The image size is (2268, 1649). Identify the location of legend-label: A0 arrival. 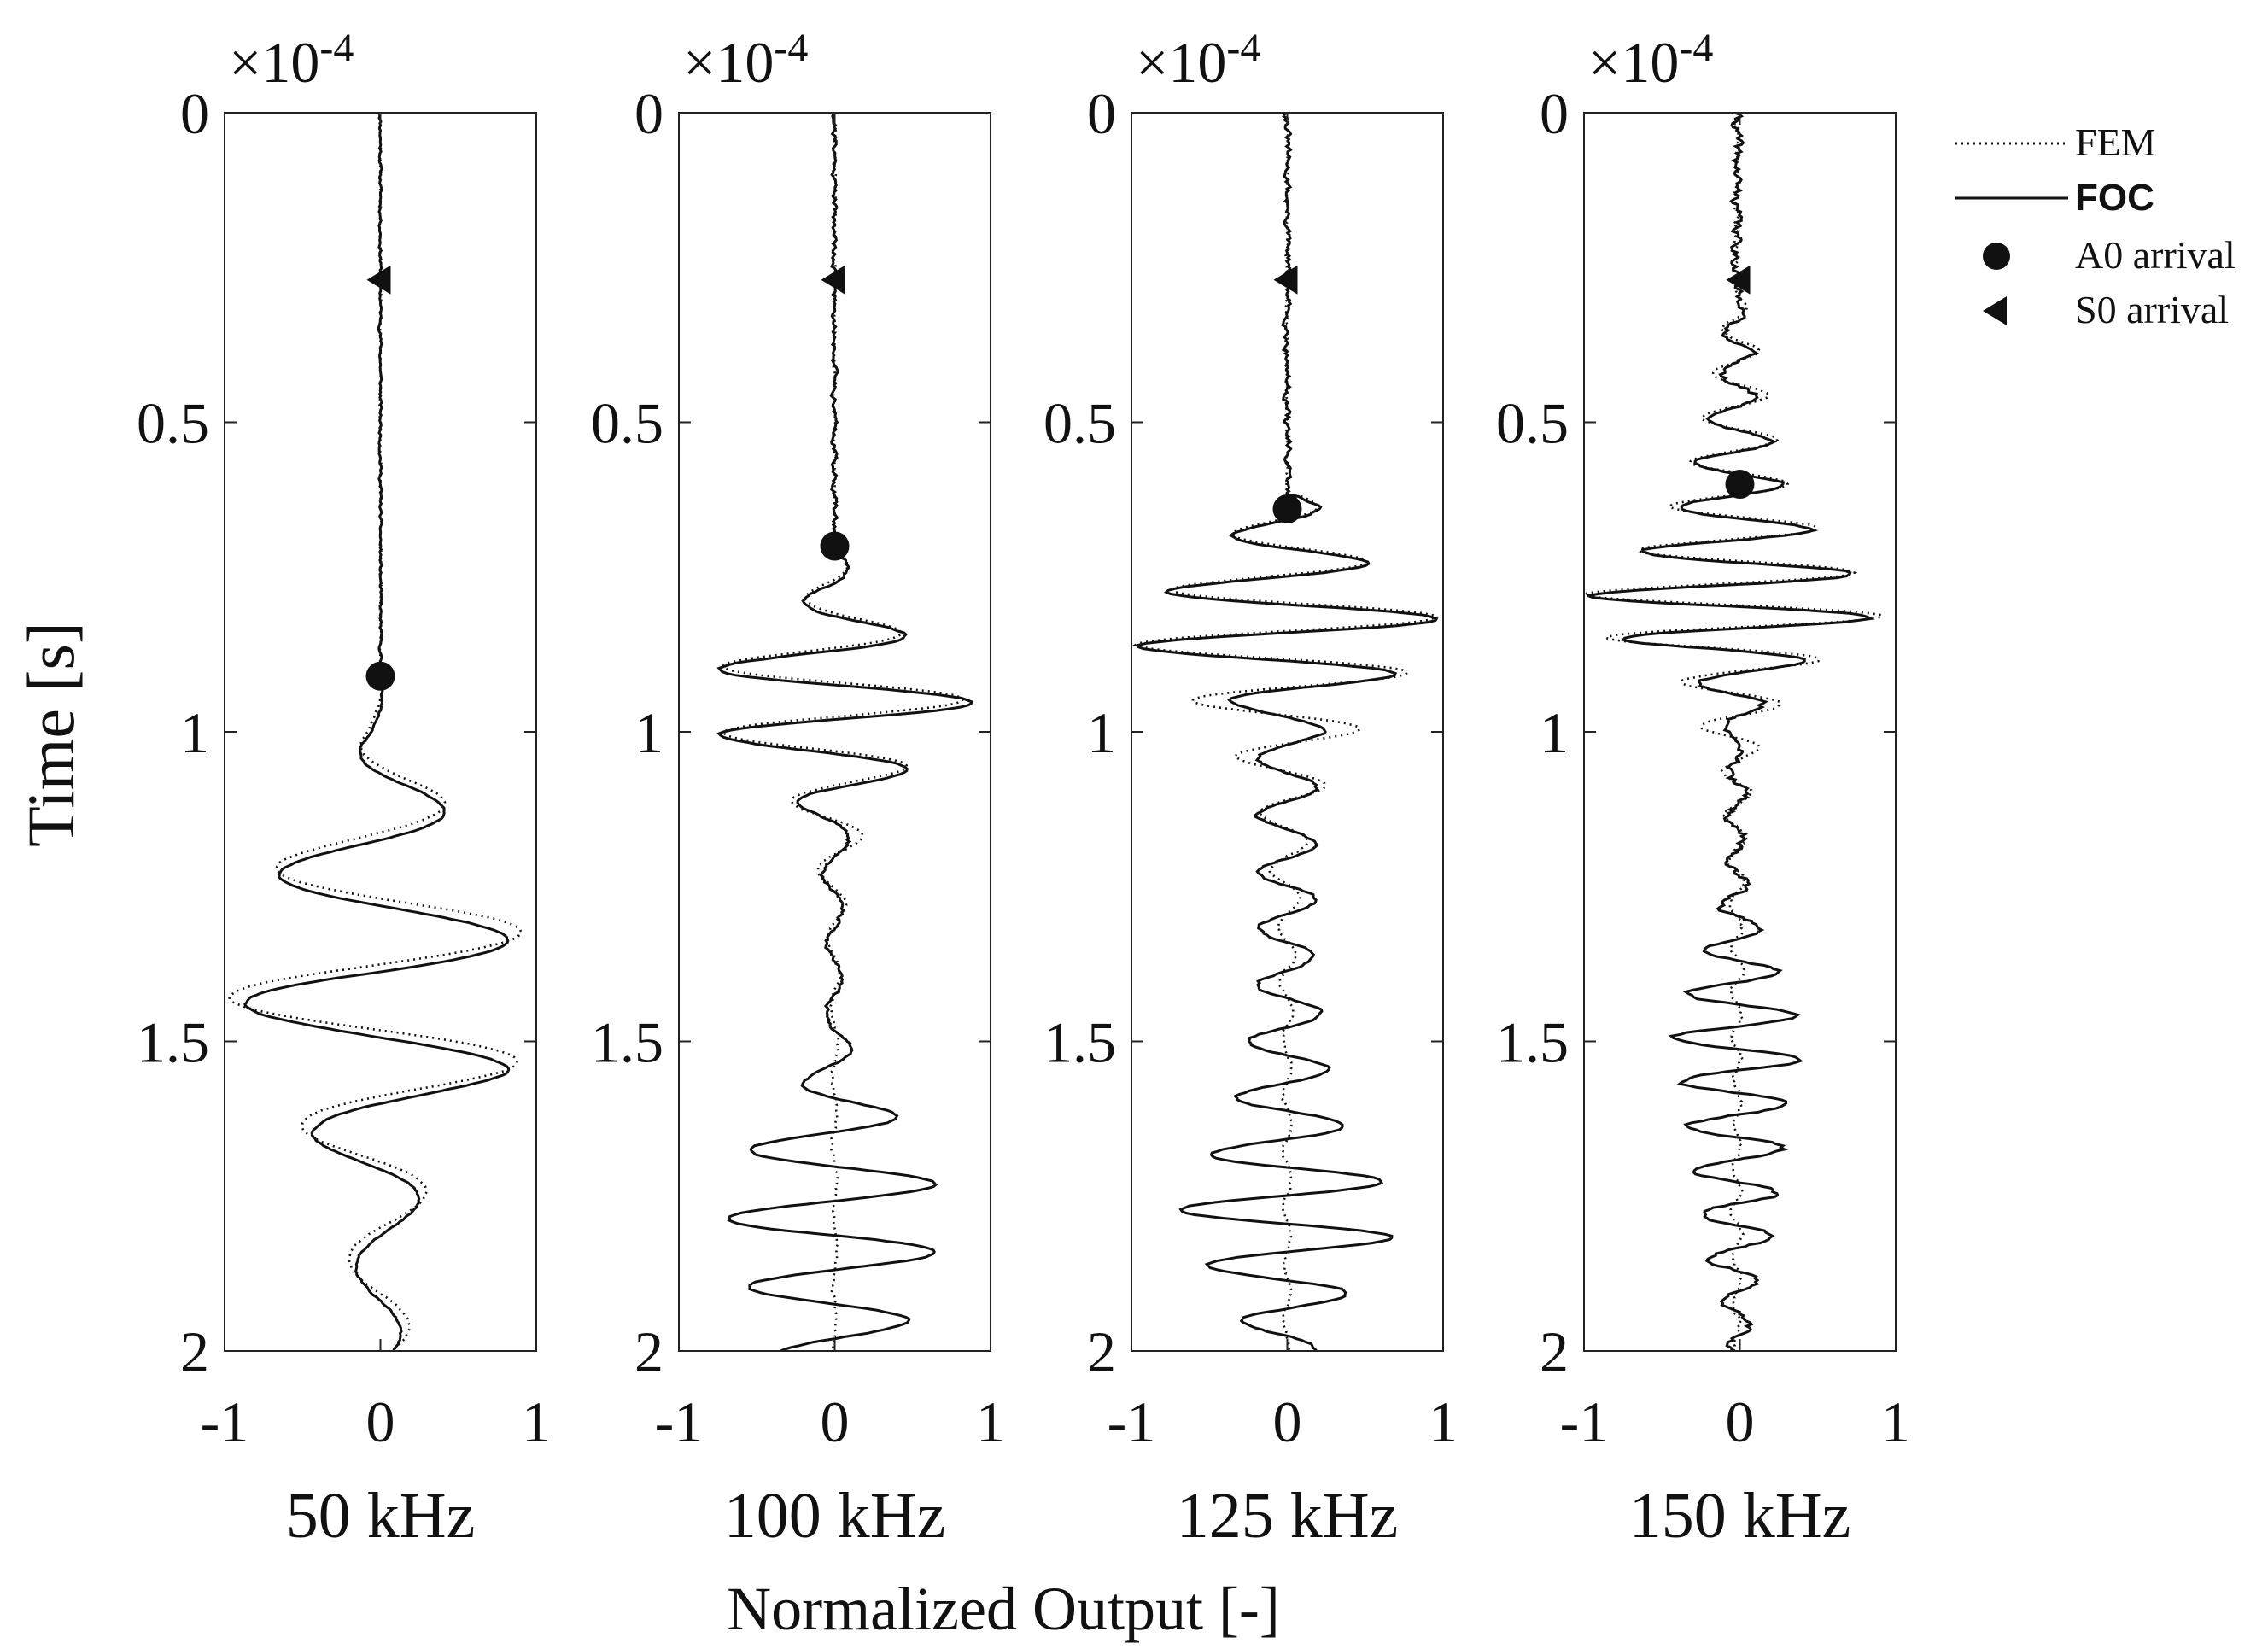
(2155, 255).